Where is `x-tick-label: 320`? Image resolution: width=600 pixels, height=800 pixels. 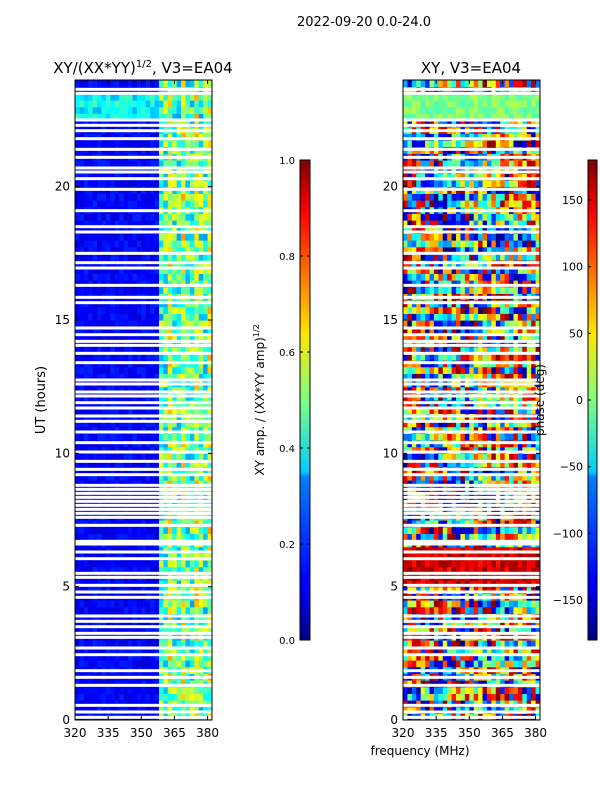 x-tick-label: 320 is located at coordinates (75, 733).